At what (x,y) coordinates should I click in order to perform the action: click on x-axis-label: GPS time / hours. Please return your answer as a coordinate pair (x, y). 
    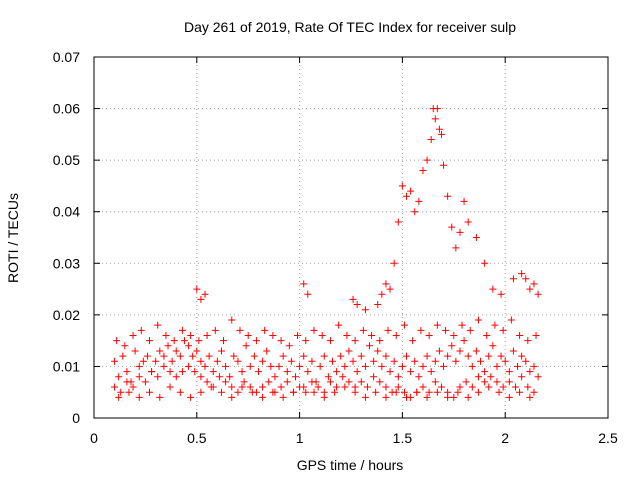
    Looking at the image, I should click on (350, 465).